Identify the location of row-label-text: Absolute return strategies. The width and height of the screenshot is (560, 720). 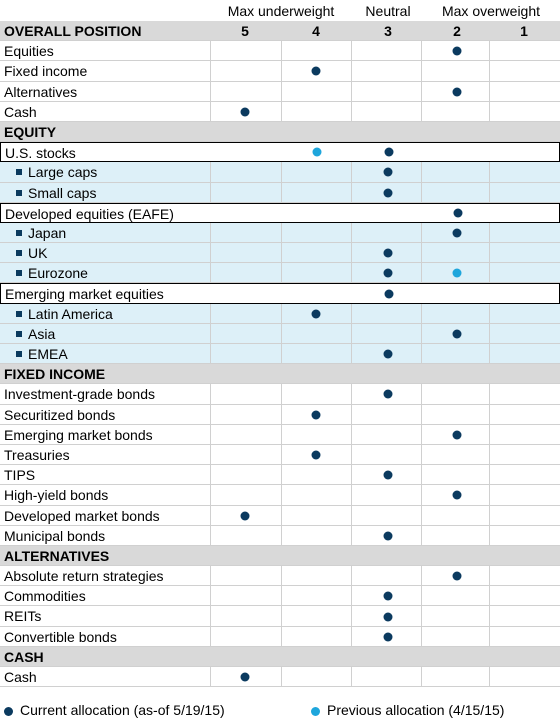
(84, 576).